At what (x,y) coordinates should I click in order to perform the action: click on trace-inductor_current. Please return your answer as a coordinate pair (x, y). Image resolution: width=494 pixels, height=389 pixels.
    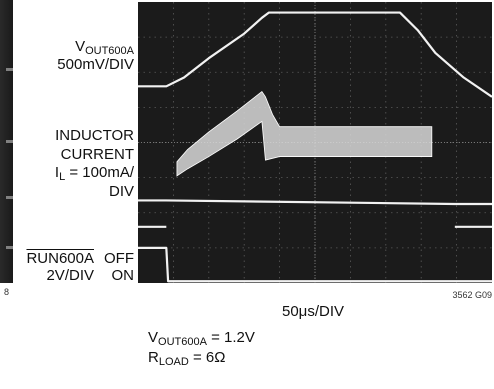
    Looking at the image, I should click on (304, 133).